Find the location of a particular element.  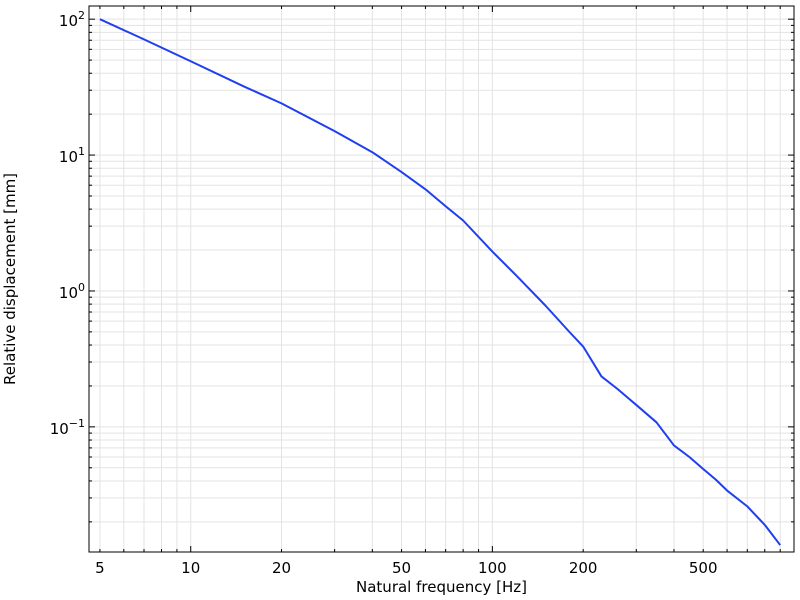

x-tick-labels: 5 10 20 50 100 200 500 is located at coordinates (406, 568).